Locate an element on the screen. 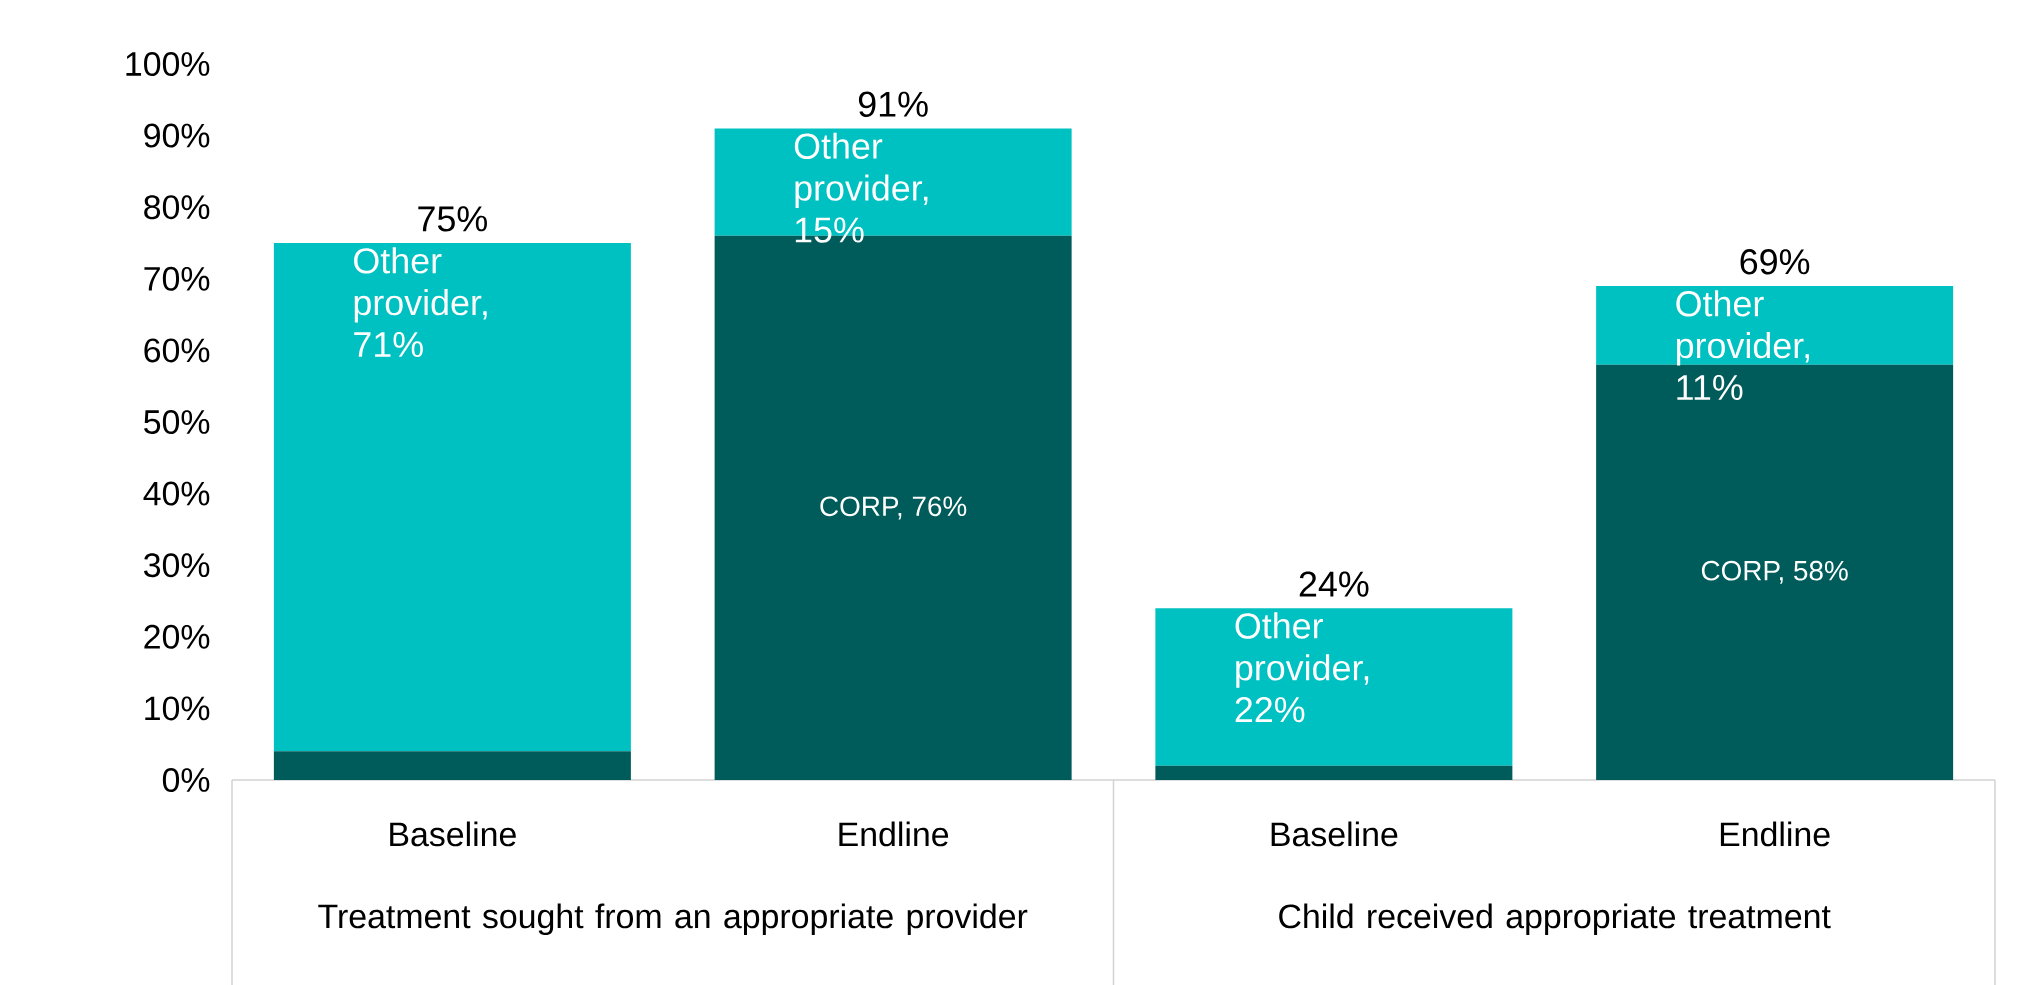 Image resolution: width=2021 pixels, height=985 pixels. y-tick-label: 70% is located at coordinates (177, 278).